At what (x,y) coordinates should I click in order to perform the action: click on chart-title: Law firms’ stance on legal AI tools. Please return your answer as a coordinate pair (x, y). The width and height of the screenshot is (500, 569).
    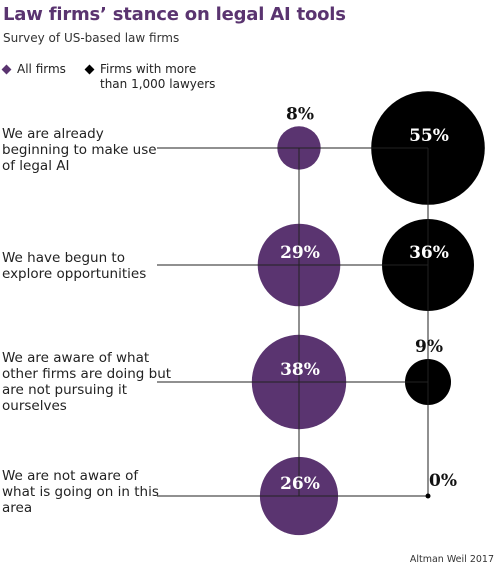
    Looking at the image, I should click on (174, 14).